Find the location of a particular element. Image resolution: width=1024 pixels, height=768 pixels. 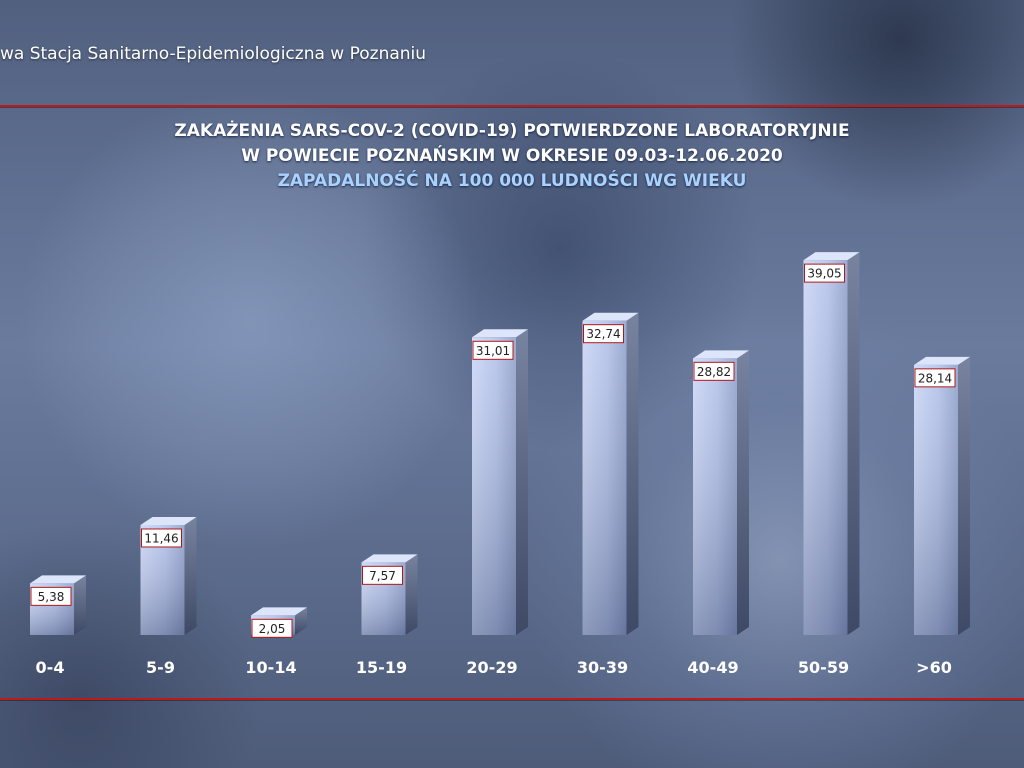

bar-side->60 is located at coordinates (964, 495).